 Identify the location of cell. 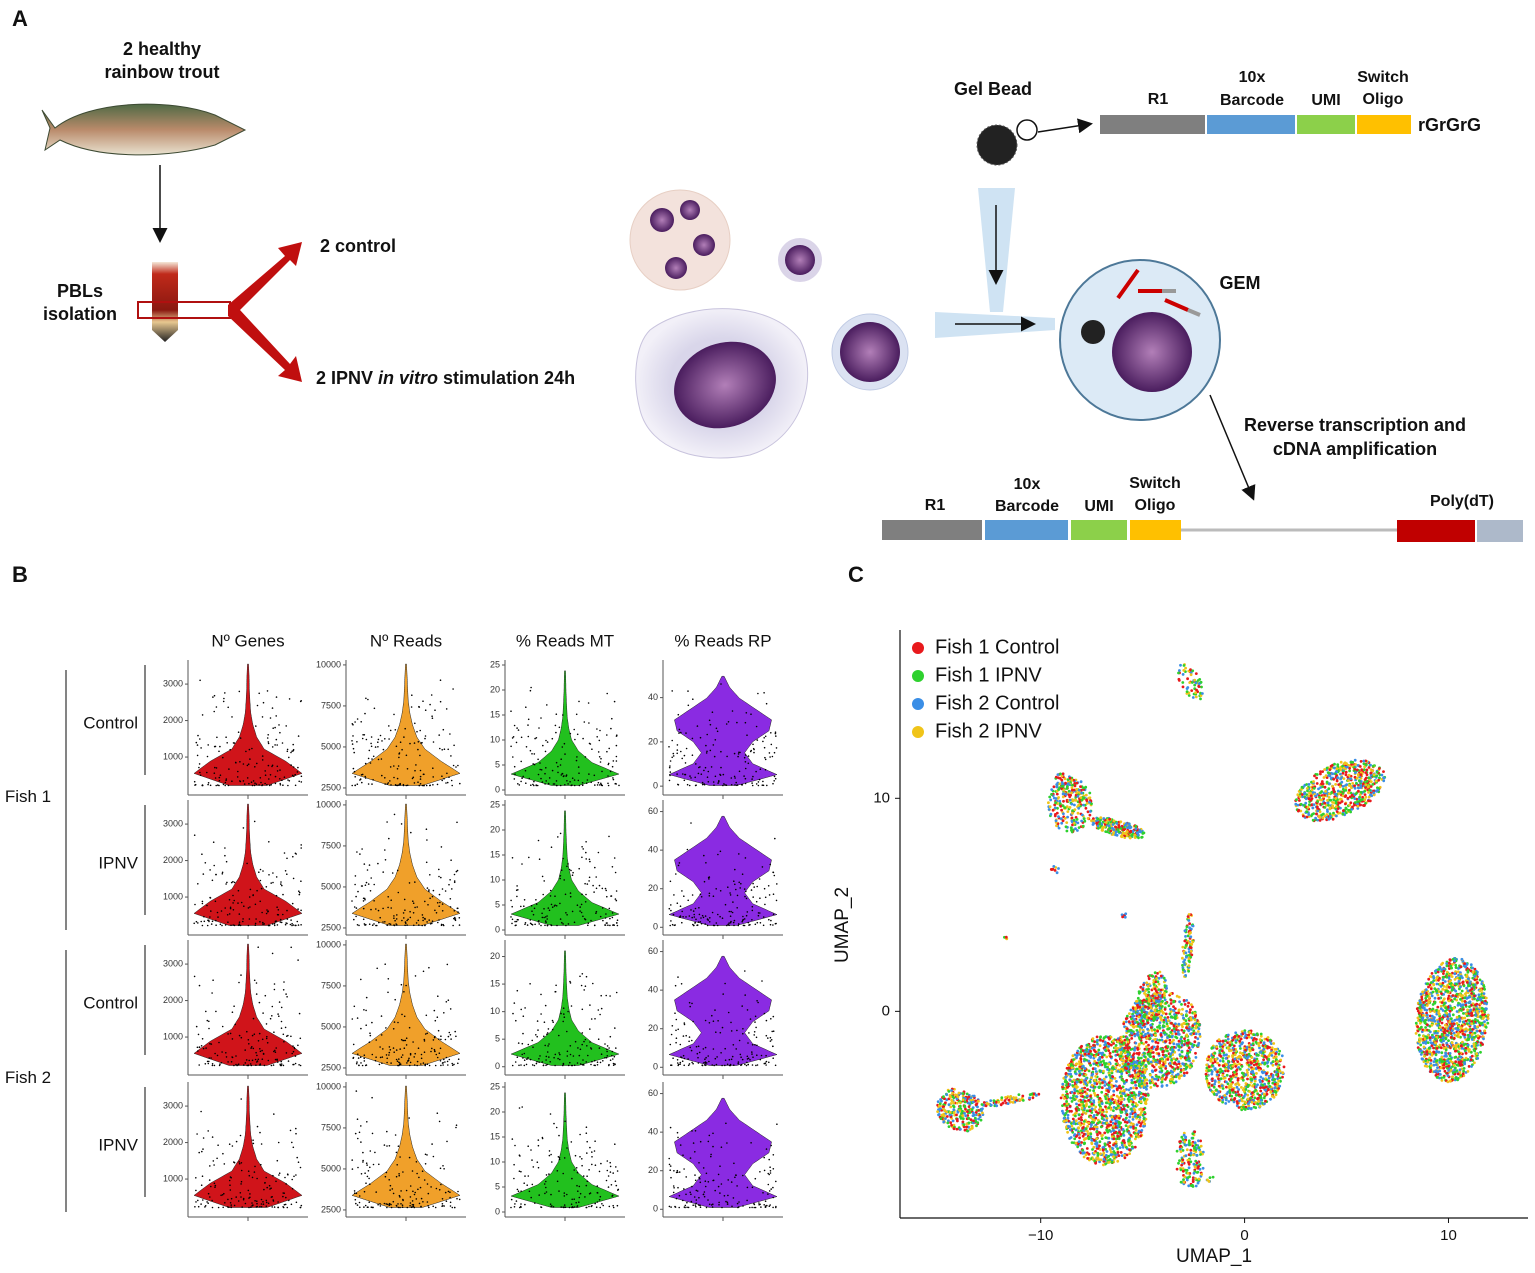
(870, 352).